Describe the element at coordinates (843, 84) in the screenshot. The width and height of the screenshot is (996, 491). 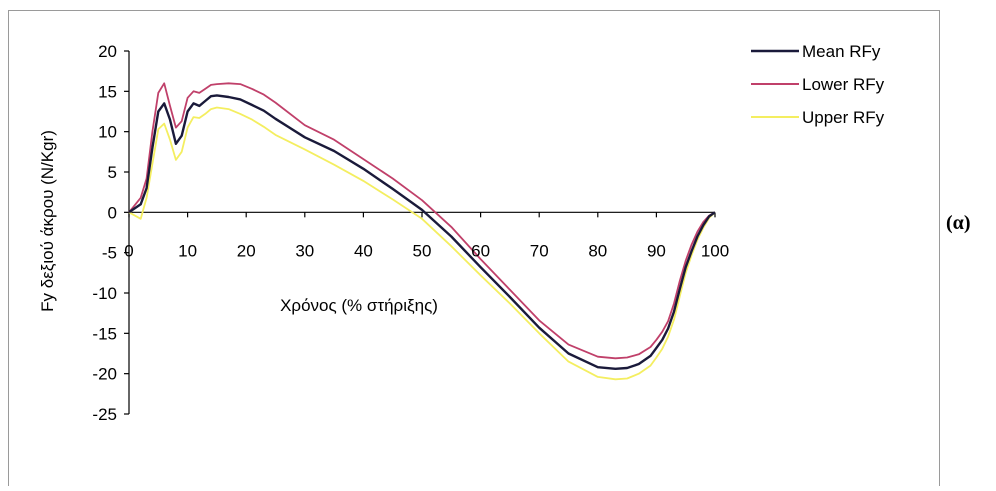
I see `legend-label: Lower RFy` at that location.